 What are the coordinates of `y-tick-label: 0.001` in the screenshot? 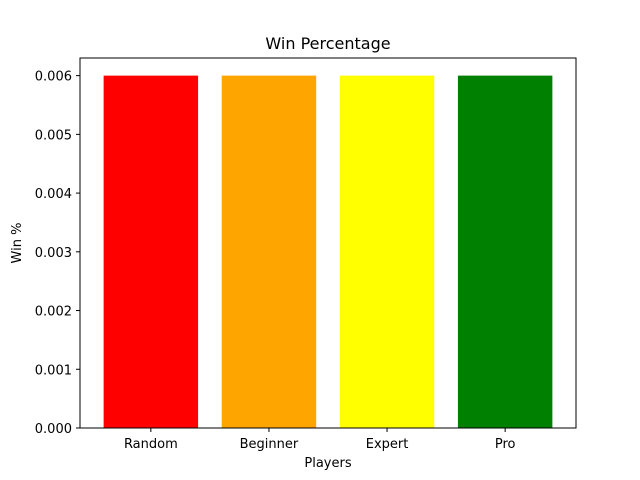 It's located at (53, 370).